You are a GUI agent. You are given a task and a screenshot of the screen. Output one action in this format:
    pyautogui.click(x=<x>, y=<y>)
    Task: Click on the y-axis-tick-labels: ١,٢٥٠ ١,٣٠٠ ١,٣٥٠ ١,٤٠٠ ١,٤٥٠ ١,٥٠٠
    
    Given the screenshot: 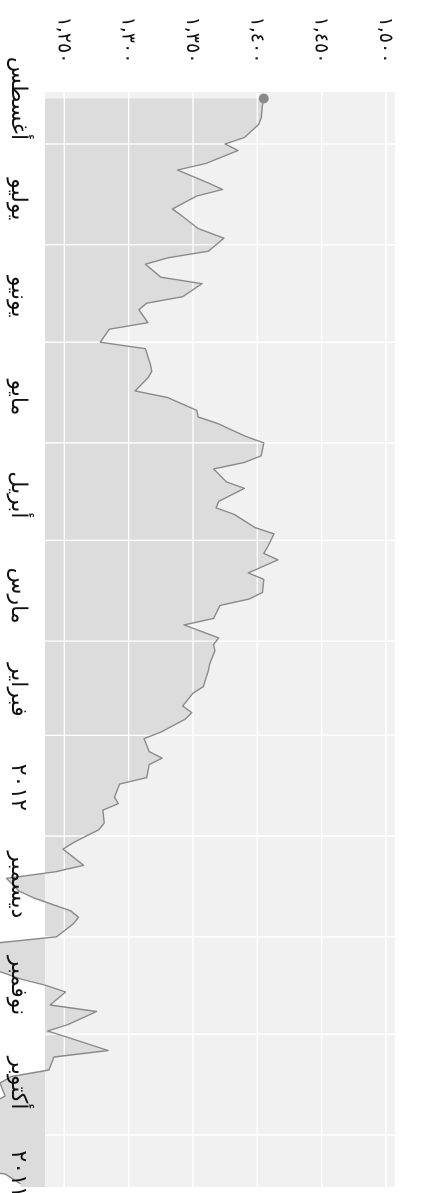 What is the action you would take?
    pyautogui.click(x=225, y=40)
    